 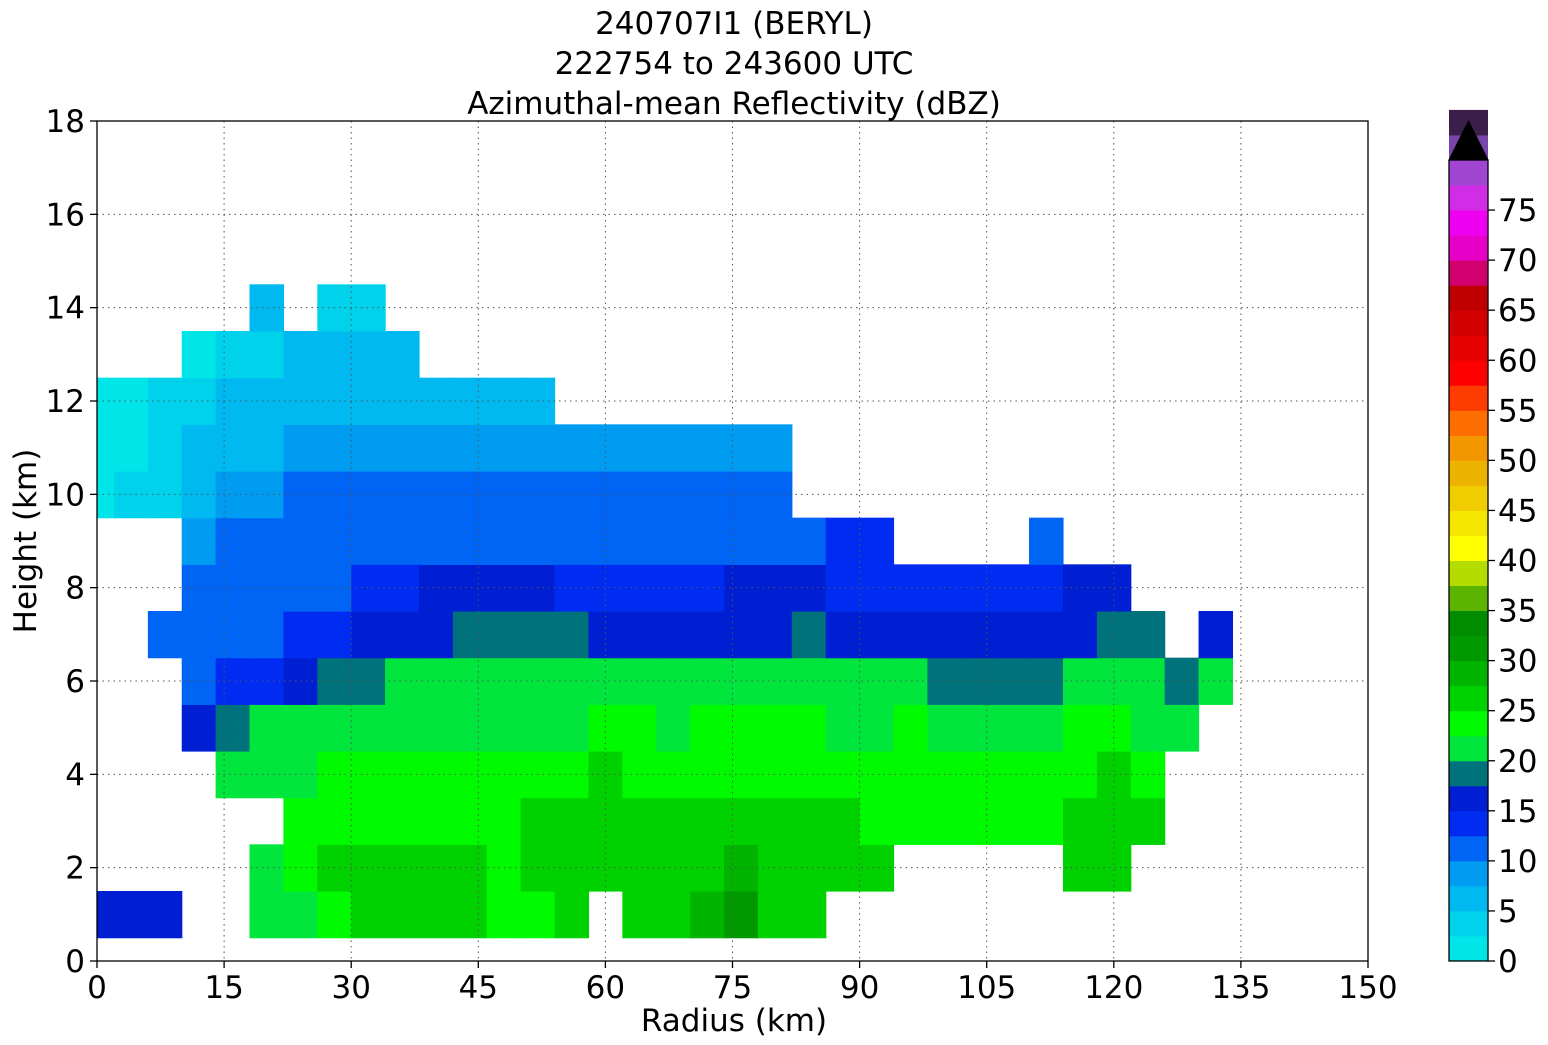 What do you see at coordinates (65, 495) in the screenshot?
I see `y-tick-label: 10` at bounding box center [65, 495].